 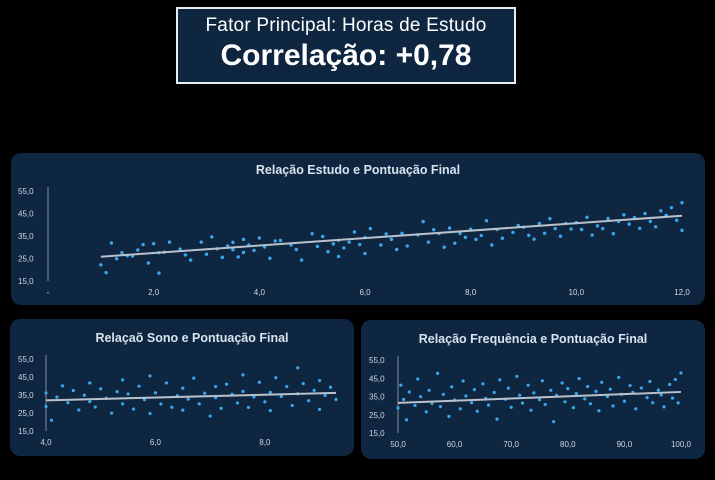 What do you see at coordinates (48, 292) in the screenshot?
I see `x-tick-label: -` at bounding box center [48, 292].